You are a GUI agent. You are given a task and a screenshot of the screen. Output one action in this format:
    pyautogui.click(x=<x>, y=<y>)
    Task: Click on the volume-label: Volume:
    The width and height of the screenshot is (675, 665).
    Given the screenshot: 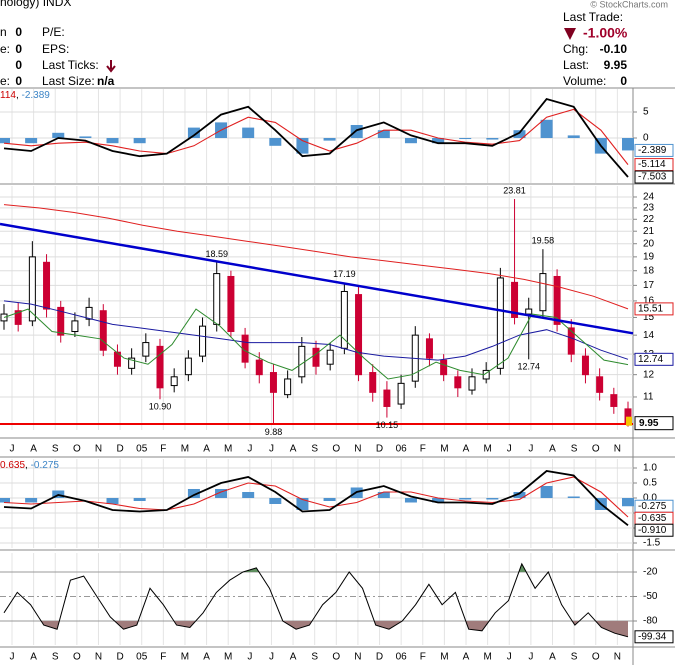 What is the action you would take?
    pyautogui.click(x=584, y=81)
    